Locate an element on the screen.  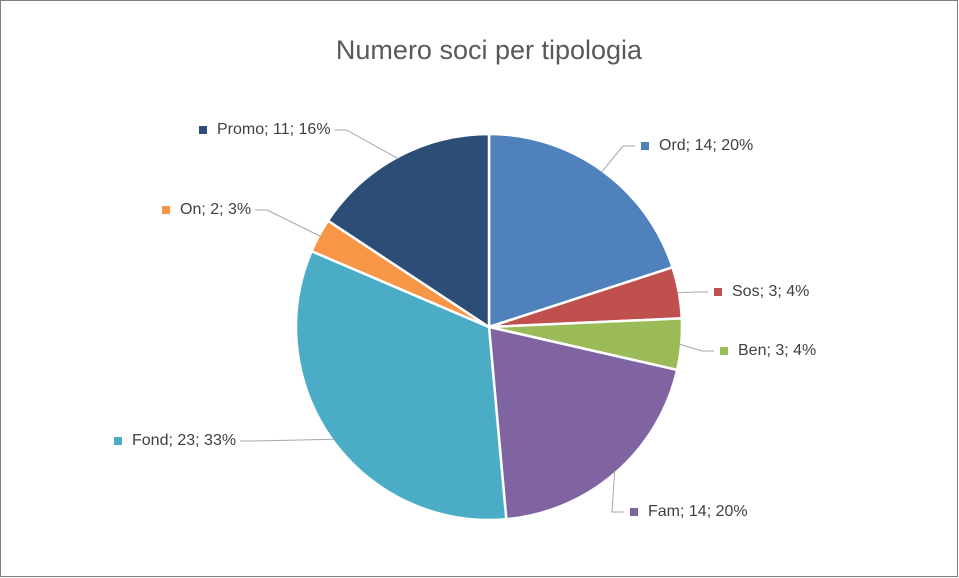
data-label: Sos; 3; 4% is located at coordinates (770, 291).